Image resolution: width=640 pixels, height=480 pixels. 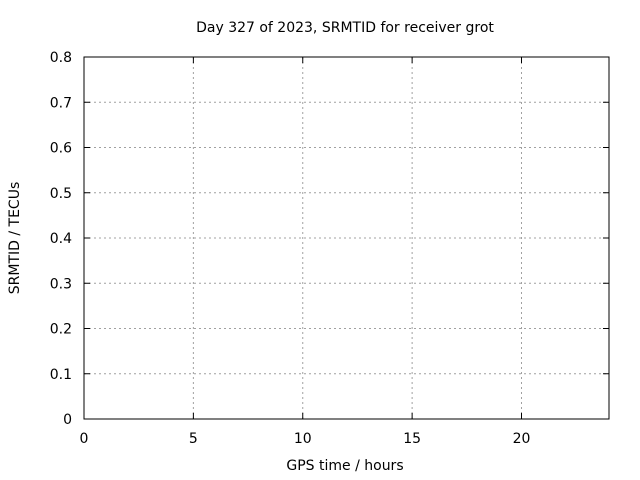 What do you see at coordinates (193, 439) in the screenshot?
I see `x-tick-label: 5` at bounding box center [193, 439].